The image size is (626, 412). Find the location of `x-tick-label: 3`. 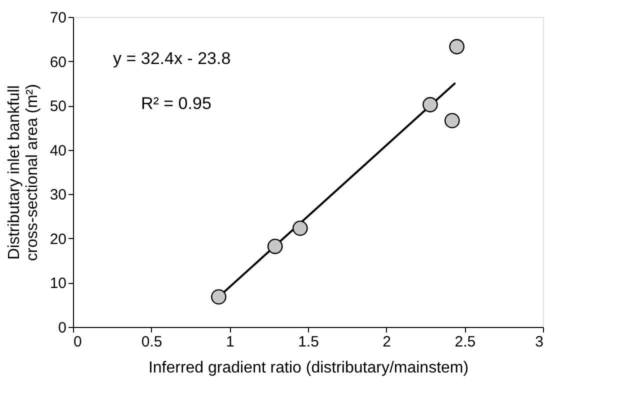

x-tick-label: 3 is located at coordinates (539, 342).